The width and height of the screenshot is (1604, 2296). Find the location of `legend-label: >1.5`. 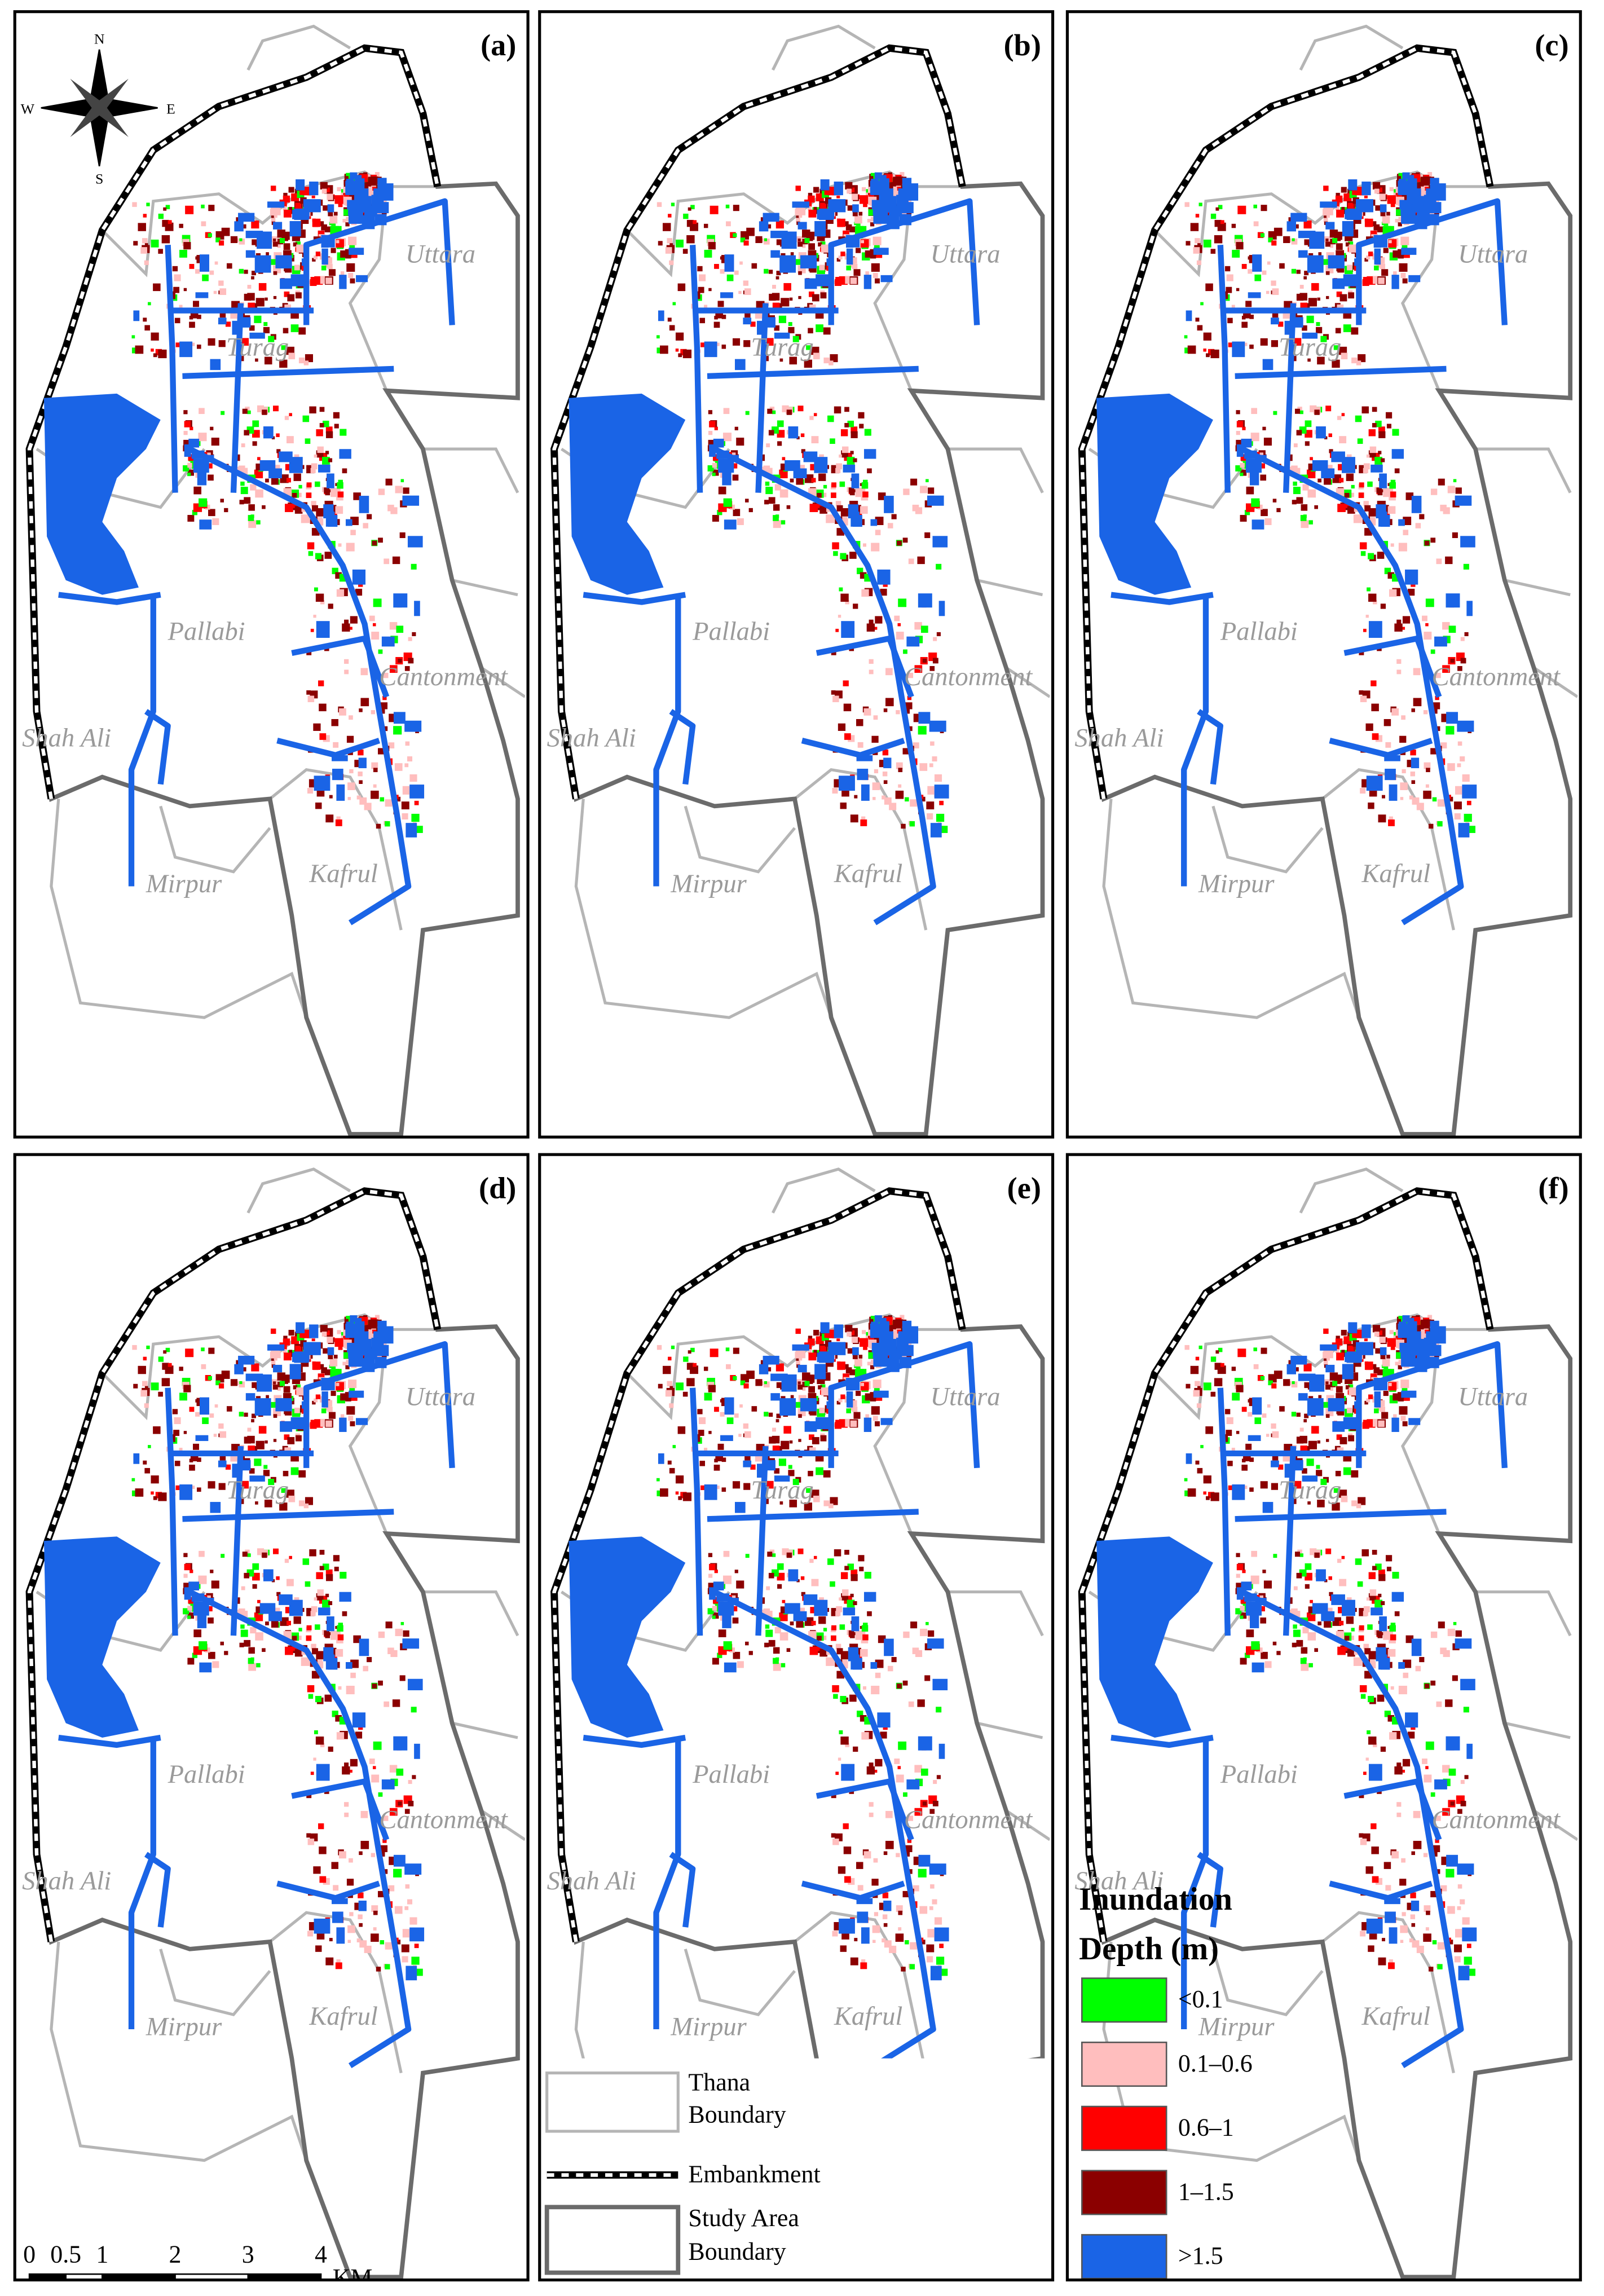

legend-label: >1.5 is located at coordinates (1201, 2255).